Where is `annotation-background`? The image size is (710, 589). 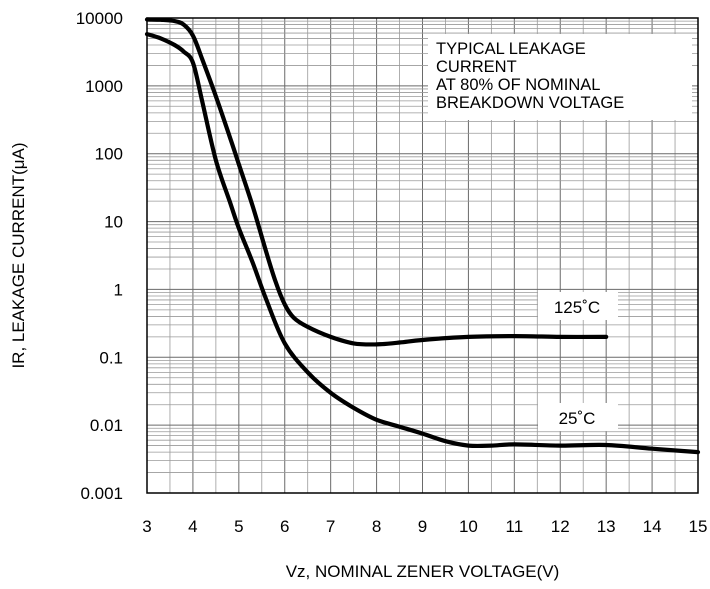 annotation-background is located at coordinates (560, 77).